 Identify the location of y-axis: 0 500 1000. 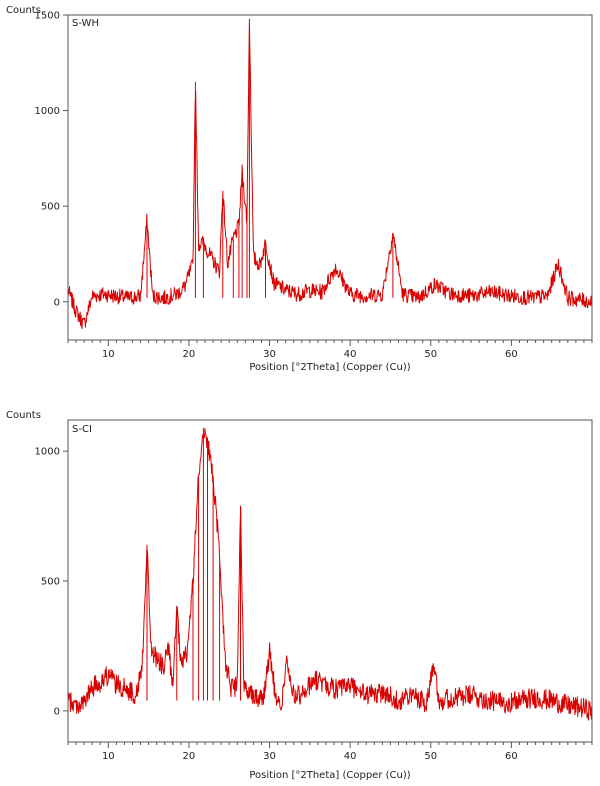
(51, 582).